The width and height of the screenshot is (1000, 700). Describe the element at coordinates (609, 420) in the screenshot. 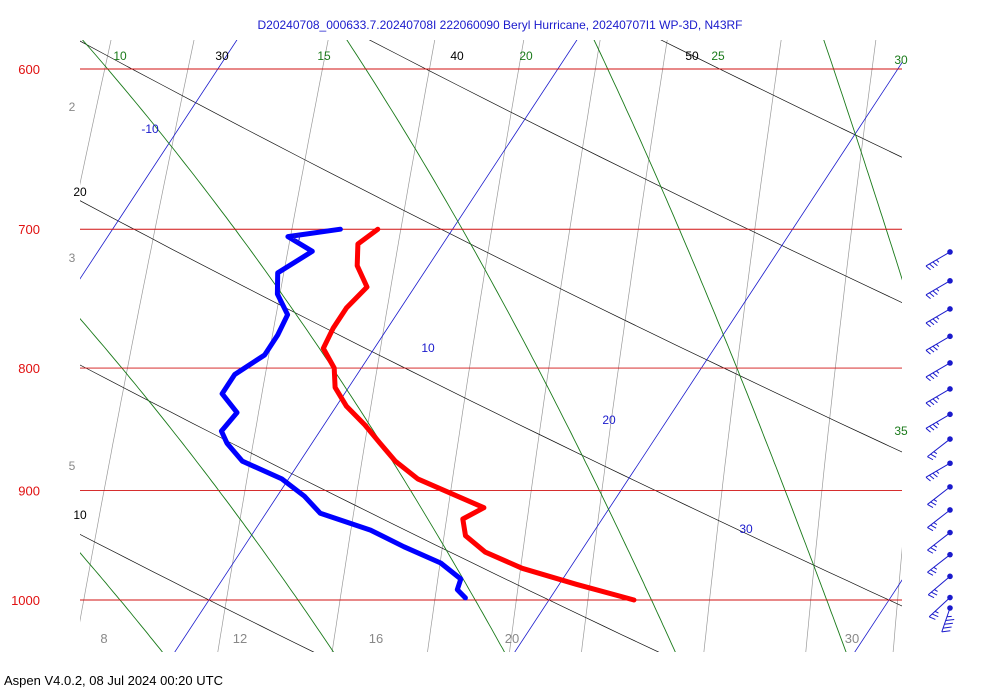

I see `isotherm-label: 20` at that location.